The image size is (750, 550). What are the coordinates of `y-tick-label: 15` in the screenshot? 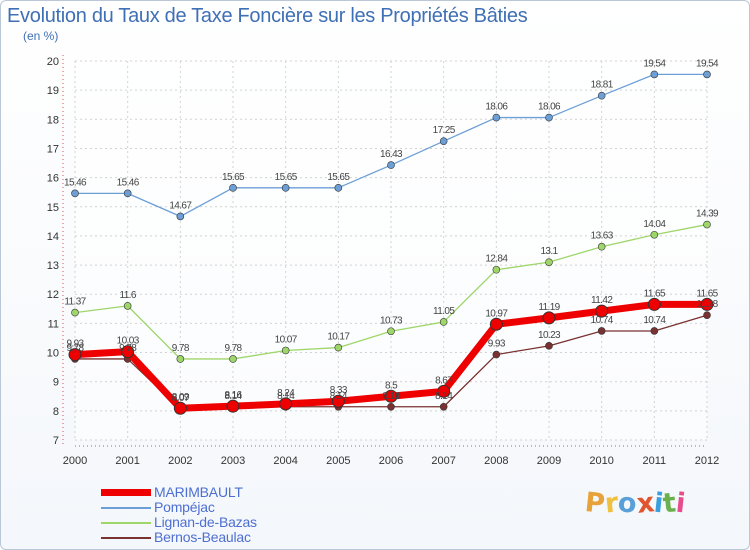 It's located at (53, 208).